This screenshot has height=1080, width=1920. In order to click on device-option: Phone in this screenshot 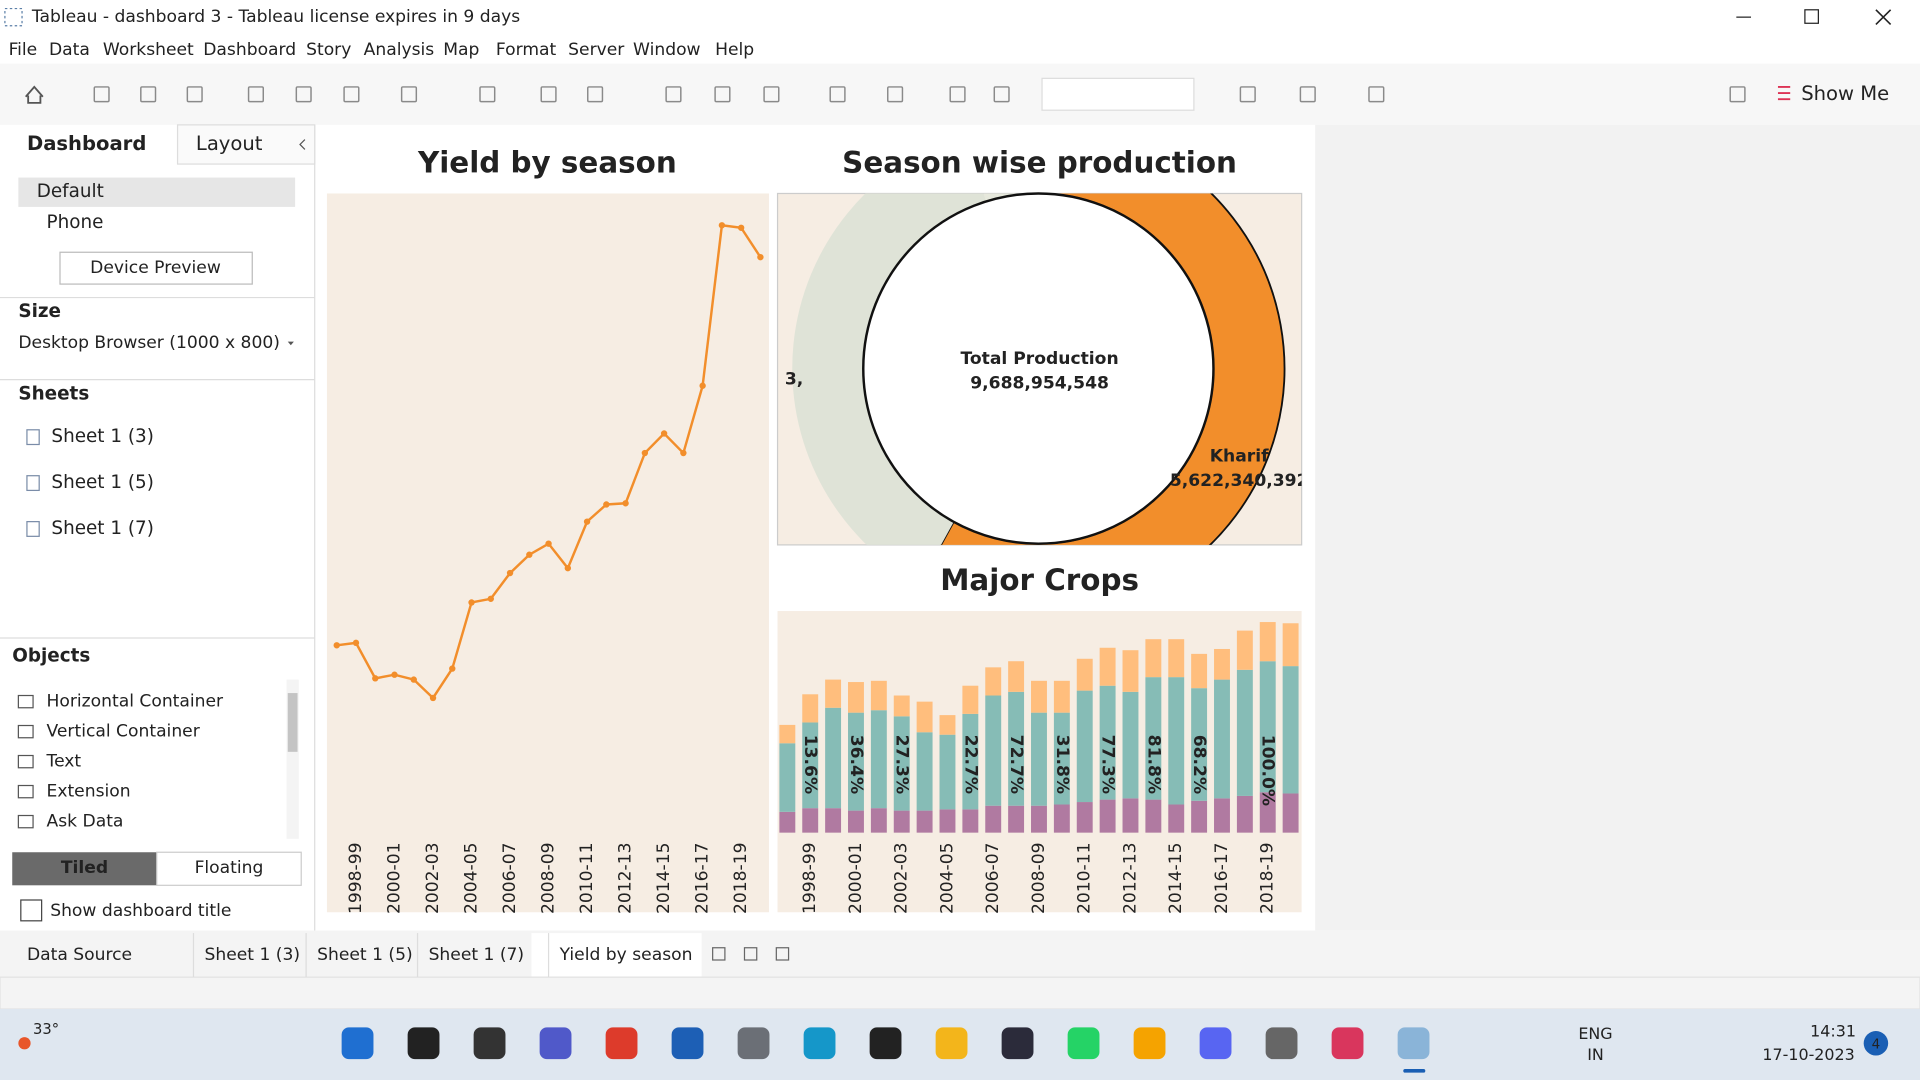, I will do `click(75, 222)`.